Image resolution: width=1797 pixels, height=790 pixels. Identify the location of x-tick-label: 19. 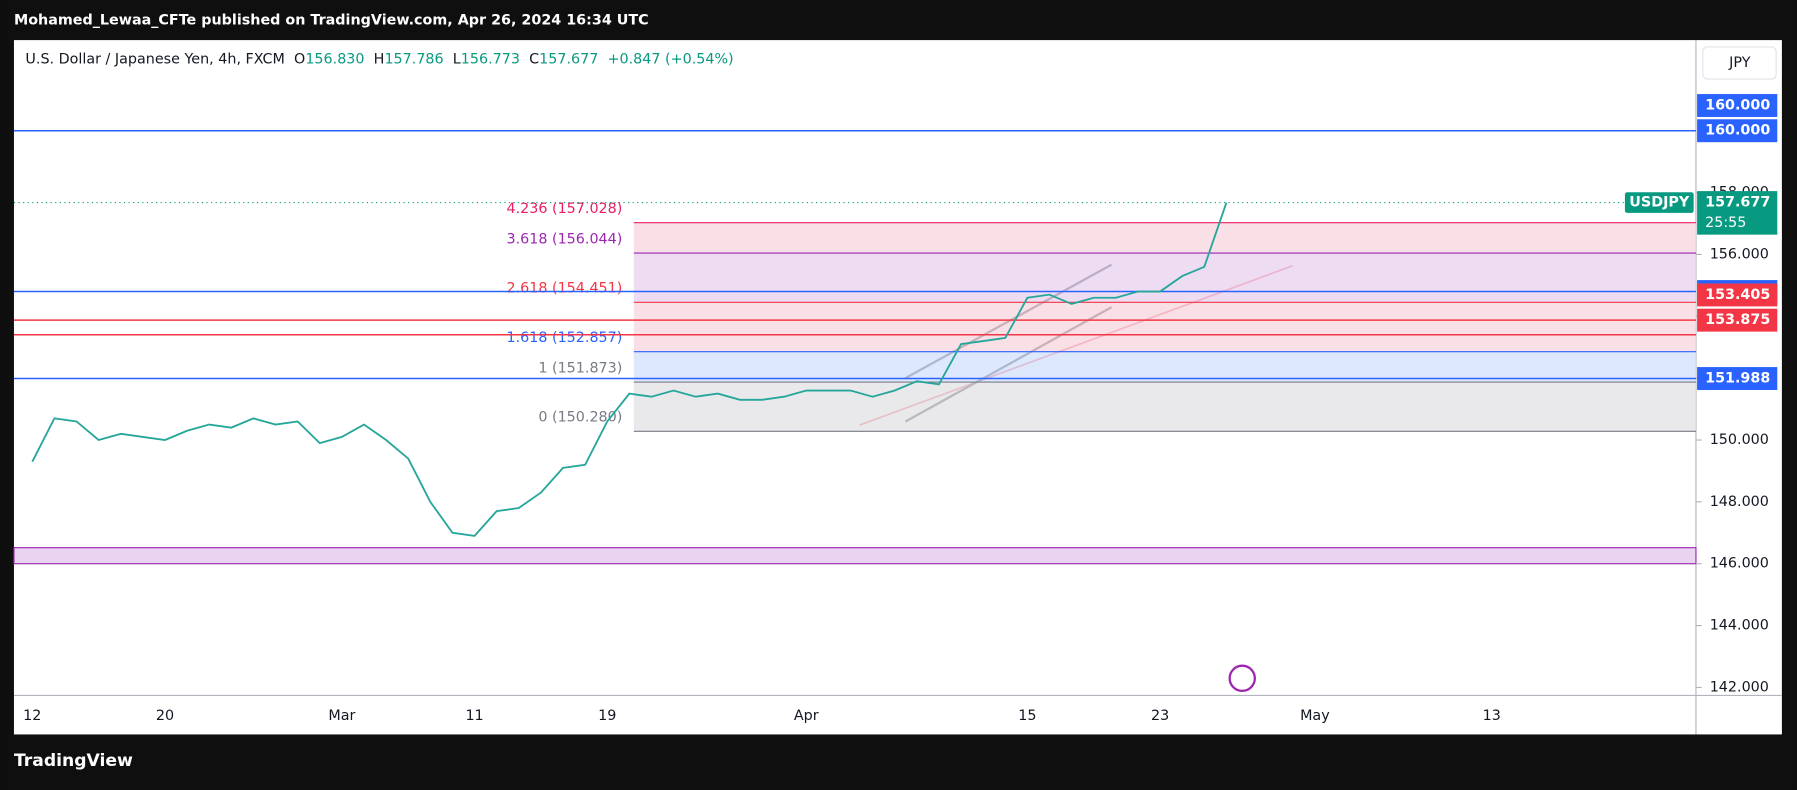
(607, 716).